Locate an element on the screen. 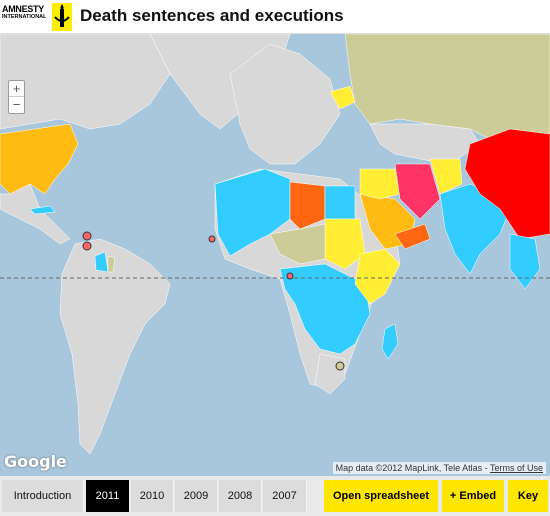 The width and height of the screenshot is (550, 516). canada-region is located at coordinates (85, 82).